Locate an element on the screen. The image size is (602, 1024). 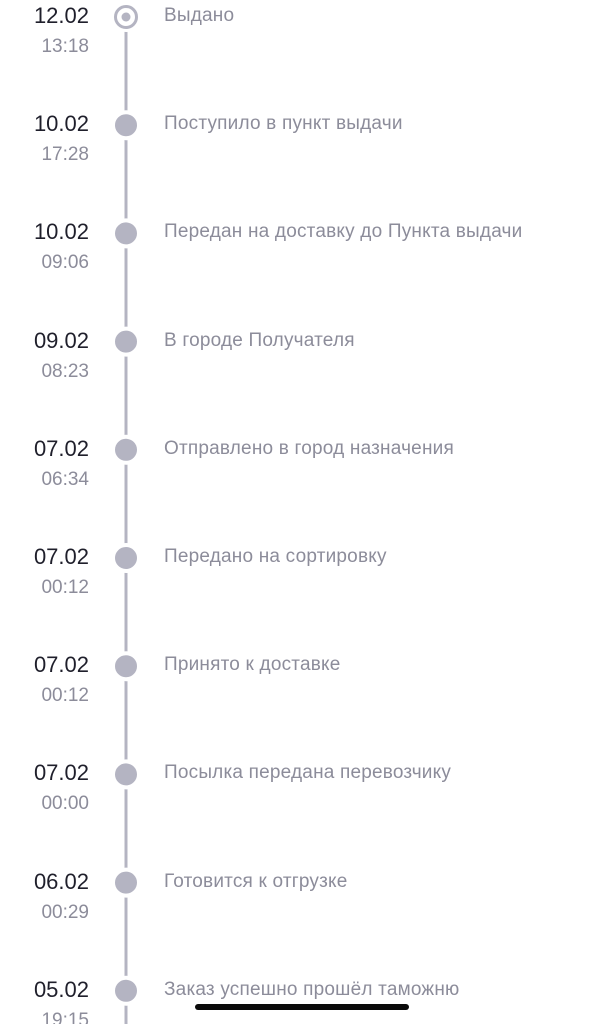
event-date: 12.02 is located at coordinates (61, 15).